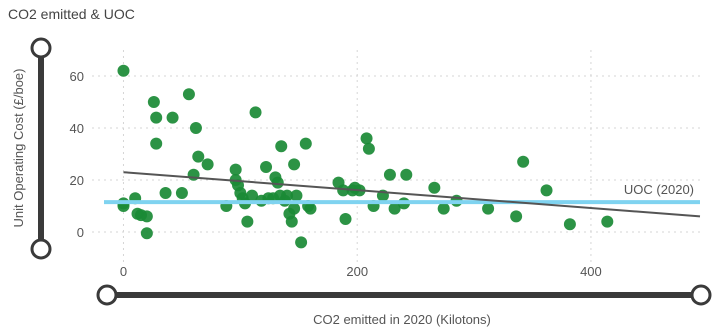  Describe the element at coordinates (701, 295) in the screenshot. I see `x-slider-handle-right` at that location.